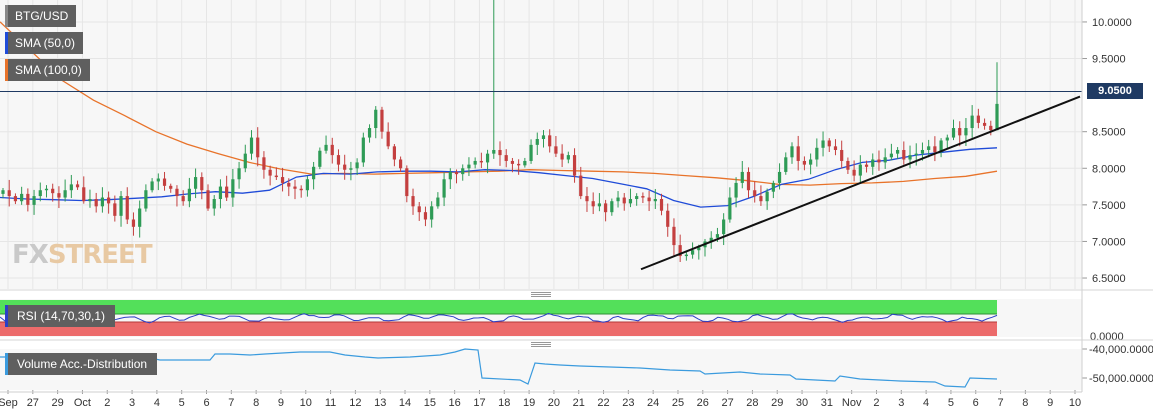  I want to click on sma-50-swatch, so click(6, 43).